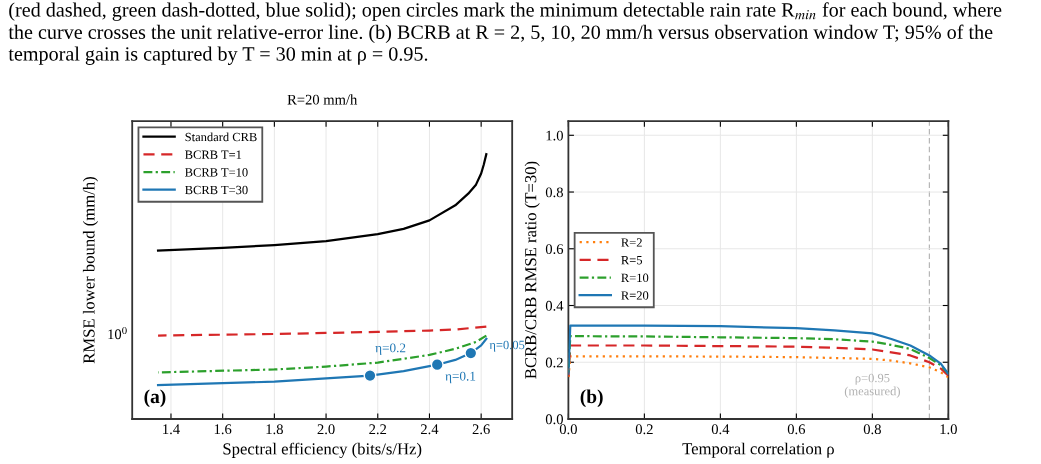  I want to click on y-tick-label: 1.0, so click(554, 135).